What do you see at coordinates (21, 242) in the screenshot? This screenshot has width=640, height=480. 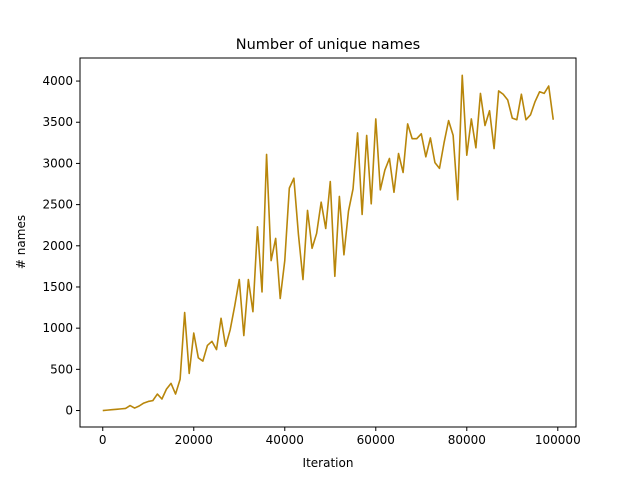 I see `y-axis-label: # names` at bounding box center [21, 242].